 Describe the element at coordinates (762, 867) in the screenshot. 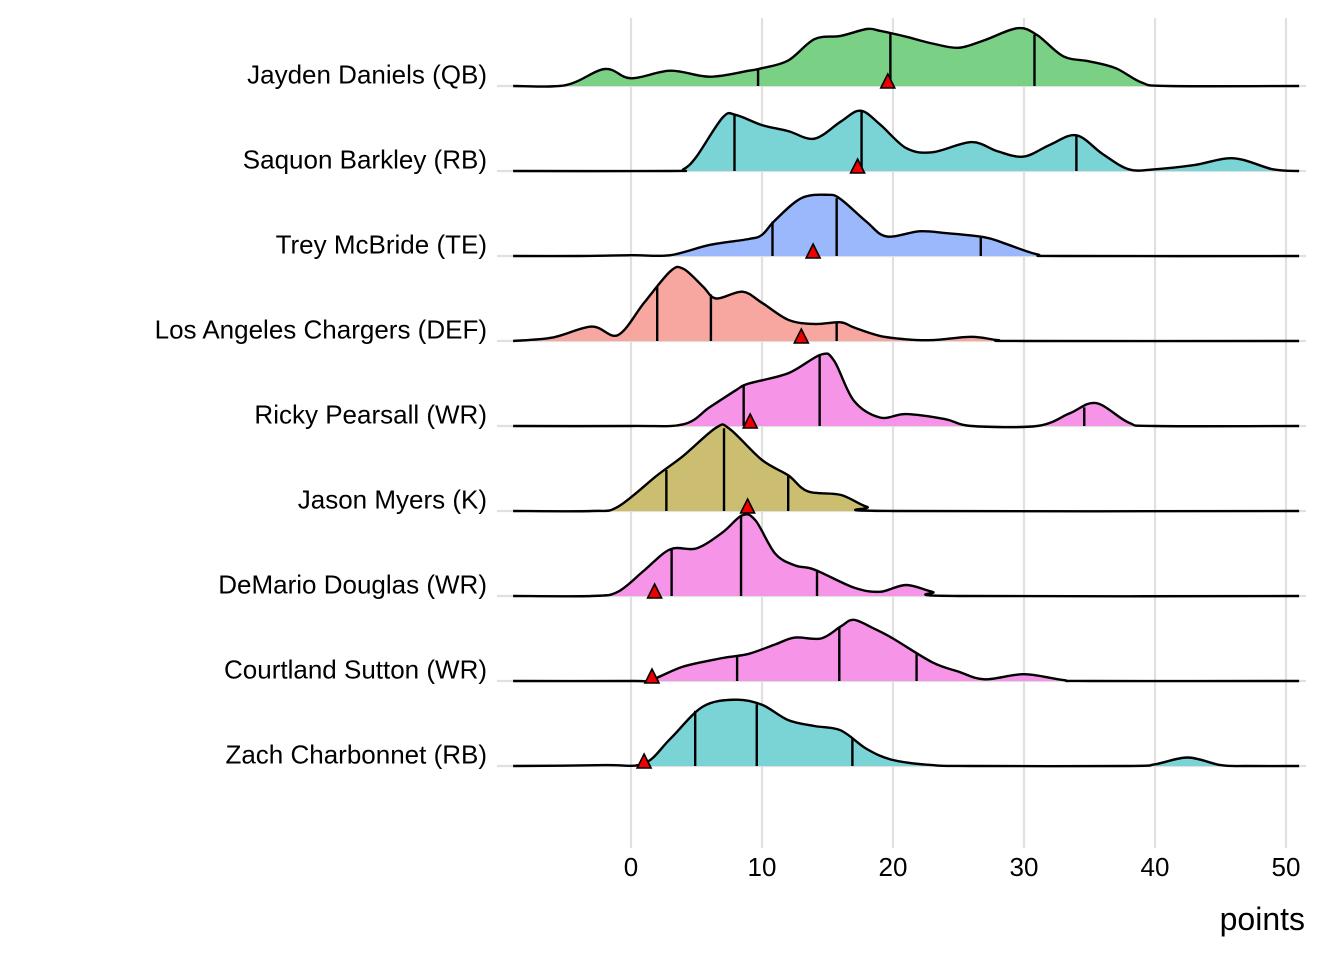

I see `x-tick-label: 10` at that location.